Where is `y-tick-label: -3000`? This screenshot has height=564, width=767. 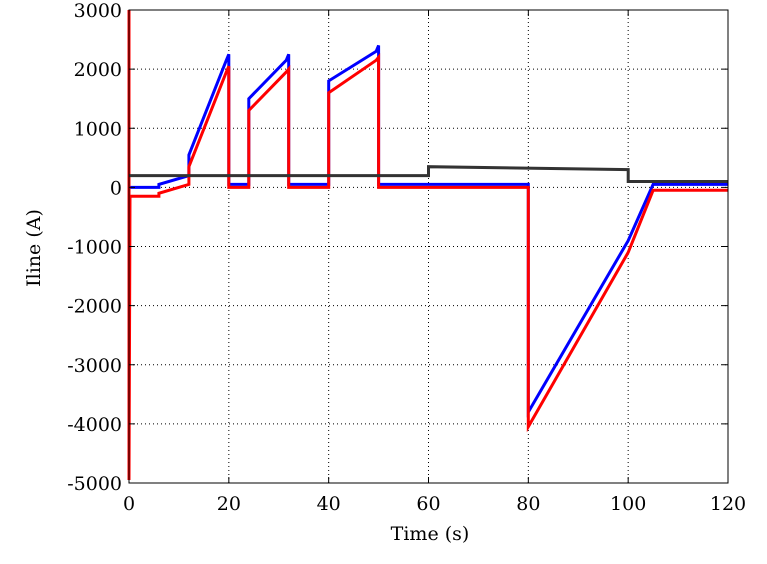
y-tick-label: -3000 is located at coordinates (94, 366).